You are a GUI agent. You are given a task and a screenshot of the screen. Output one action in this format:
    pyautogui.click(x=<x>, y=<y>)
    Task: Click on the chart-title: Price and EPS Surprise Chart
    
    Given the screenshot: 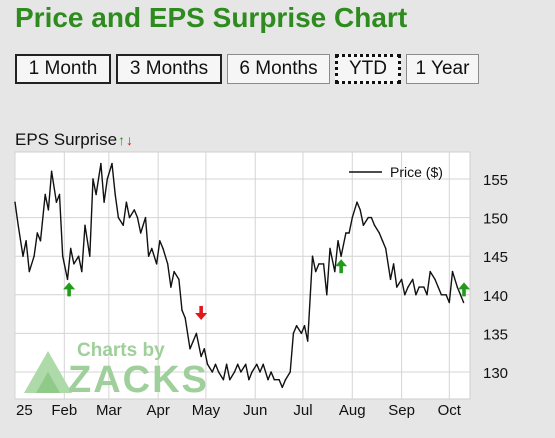 What is the action you would take?
    pyautogui.click(x=211, y=17)
    